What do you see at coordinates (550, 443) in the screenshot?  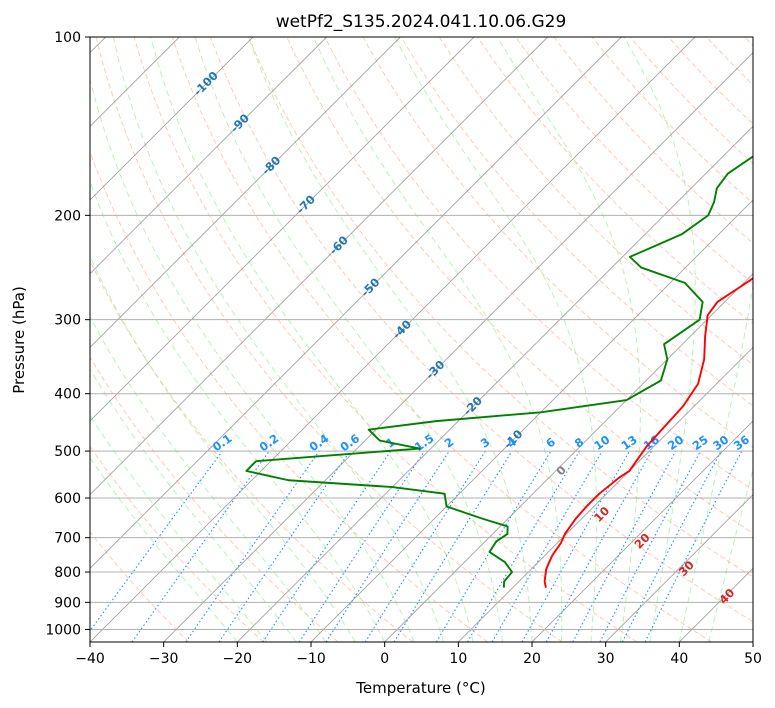 I see `mixing-ratio-label: 6` at bounding box center [550, 443].